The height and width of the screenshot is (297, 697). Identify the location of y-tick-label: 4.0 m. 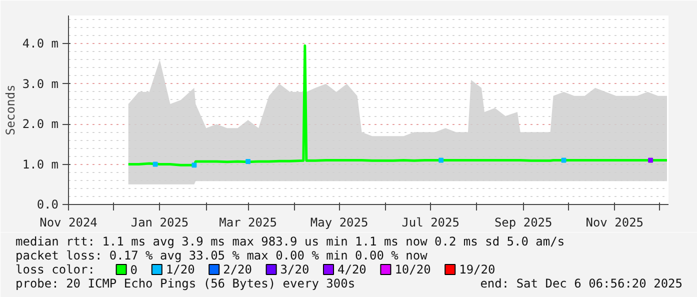
(40, 43).